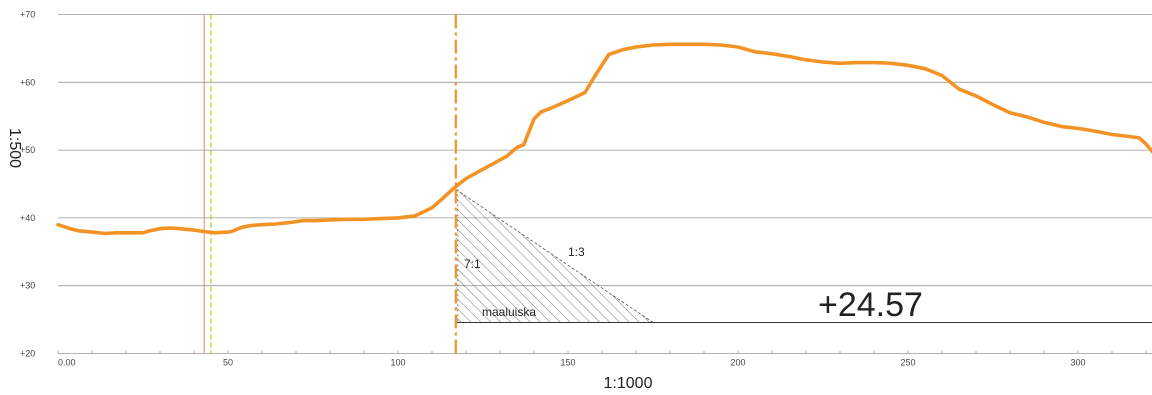 This screenshot has height=395, width=1152. Describe the element at coordinates (27, 354) in the screenshot. I see `y-tick-label: +20` at that location.